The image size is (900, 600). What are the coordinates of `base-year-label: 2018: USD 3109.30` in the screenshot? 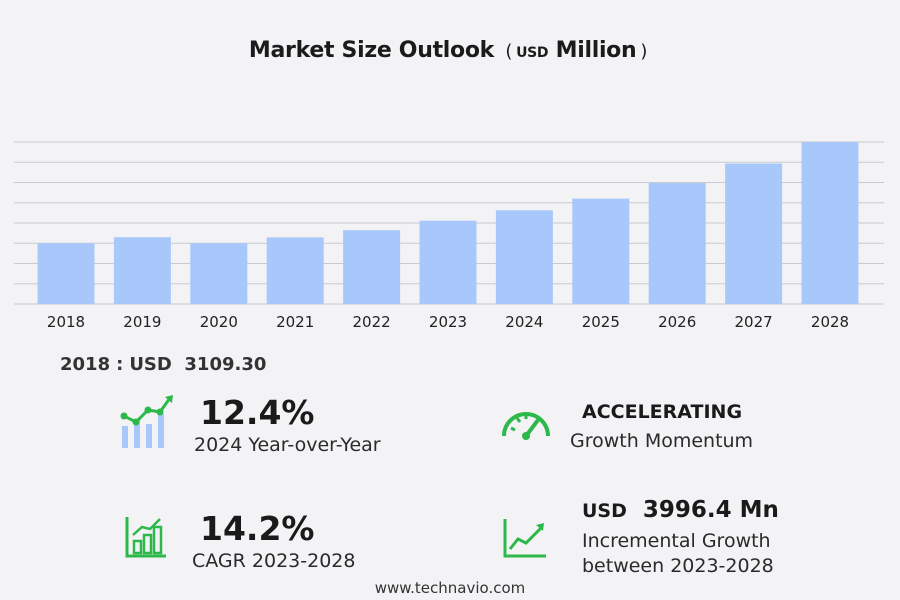 It's located at (163, 364).